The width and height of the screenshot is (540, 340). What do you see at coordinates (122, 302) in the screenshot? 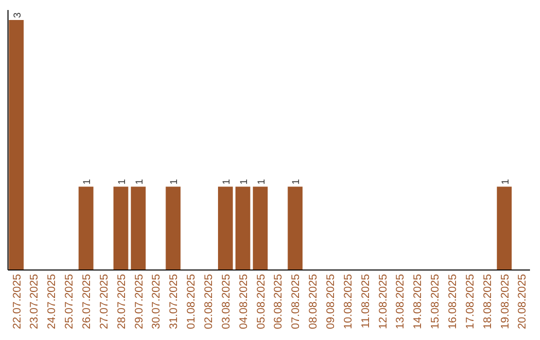
I see `x-tick-label: 28.07.2025` at bounding box center [122, 302].